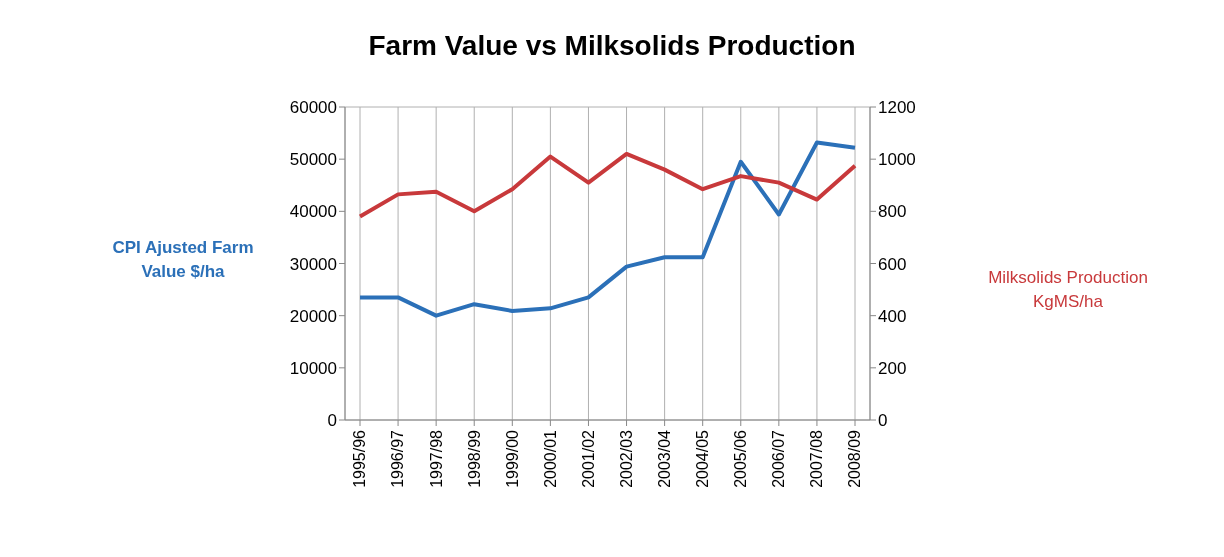 The width and height of the screenshot is (1224, 557). Describe the element at coordinates (703, 458) in the screenshot. I see `x-tick-label: 2004/05` at that location.